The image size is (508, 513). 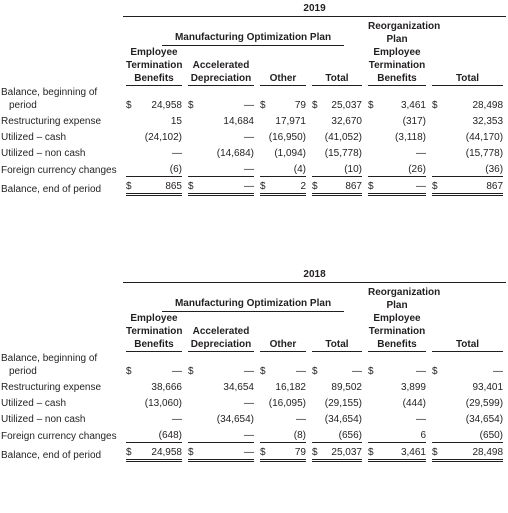 I want to click on cell: (3,118), so click(x=397, y=136).